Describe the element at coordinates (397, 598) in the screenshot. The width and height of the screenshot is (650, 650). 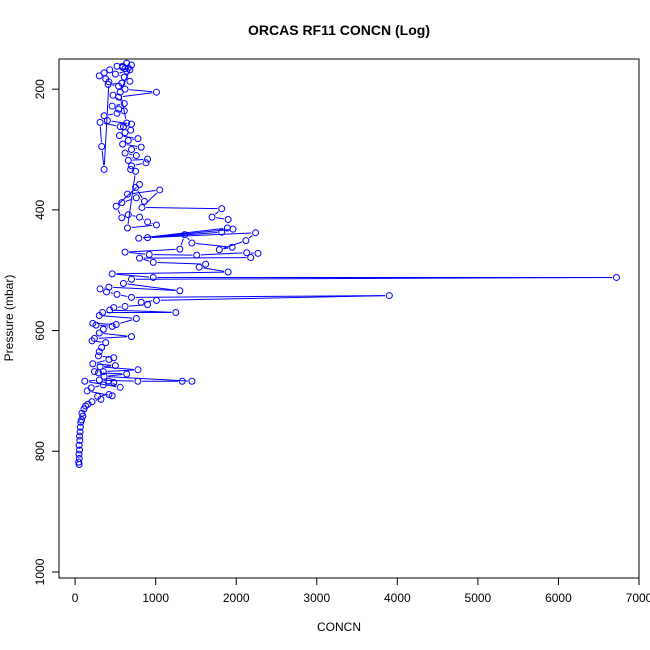
I see `x-tick-label: 4000` at that location.